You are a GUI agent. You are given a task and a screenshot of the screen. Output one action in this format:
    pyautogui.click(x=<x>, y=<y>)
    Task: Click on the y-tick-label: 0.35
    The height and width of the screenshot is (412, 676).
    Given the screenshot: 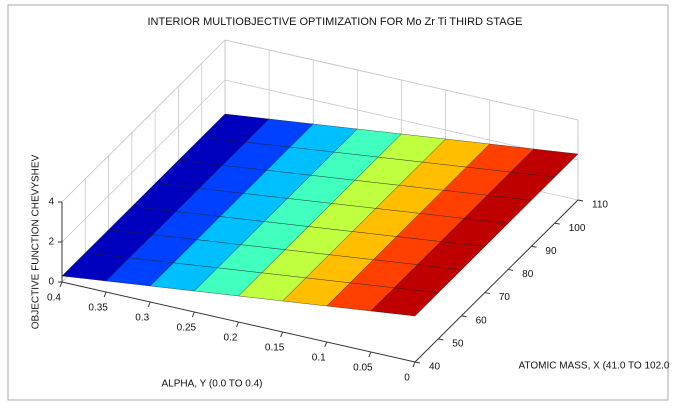 What is the action you would take?
    pyautogui.click(x=98, y=308)
    